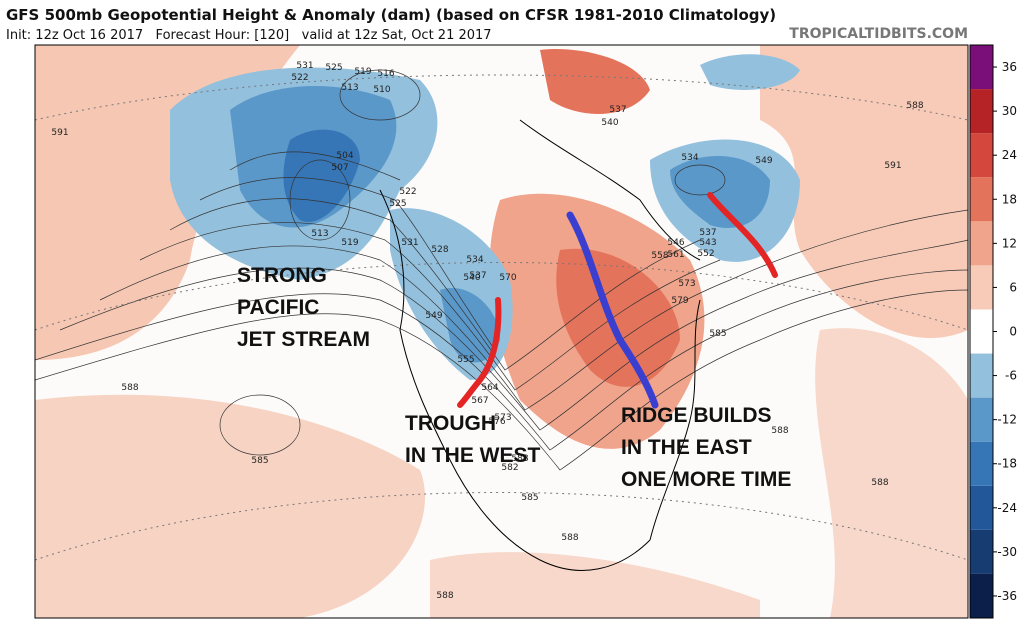 The height and width of the screenshot is (638, 1024). What do you see at coordinates (450, 423) in the screenshot?
I see `annotation-text: TROUGH` at bounding box center [450, 423].